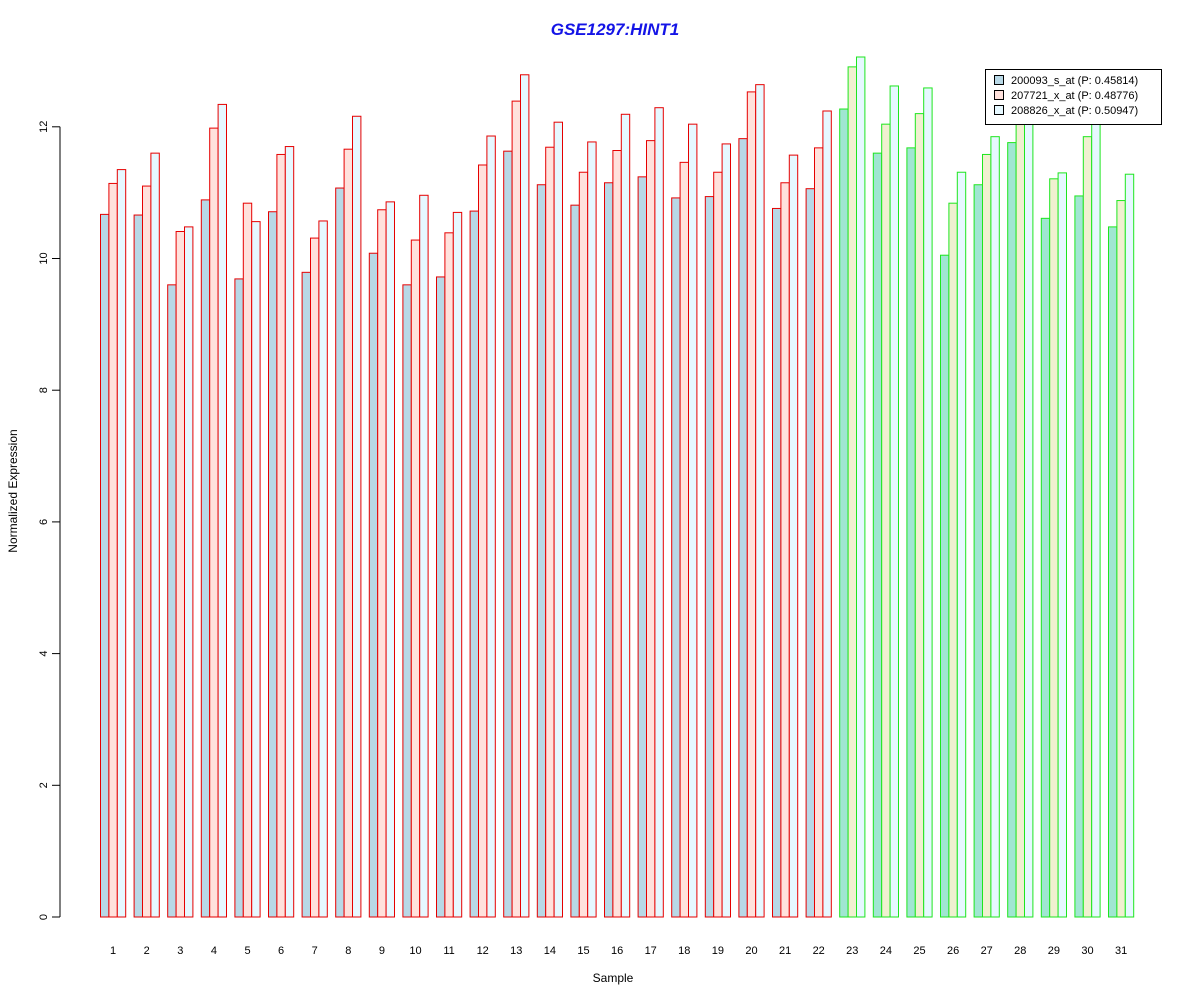 Image resolution: width=1200 pixels, height=1000 pixels. Describe the element at coordinates (44, 390) in the screenshot. I see `y-tick-label: 8` at that location.